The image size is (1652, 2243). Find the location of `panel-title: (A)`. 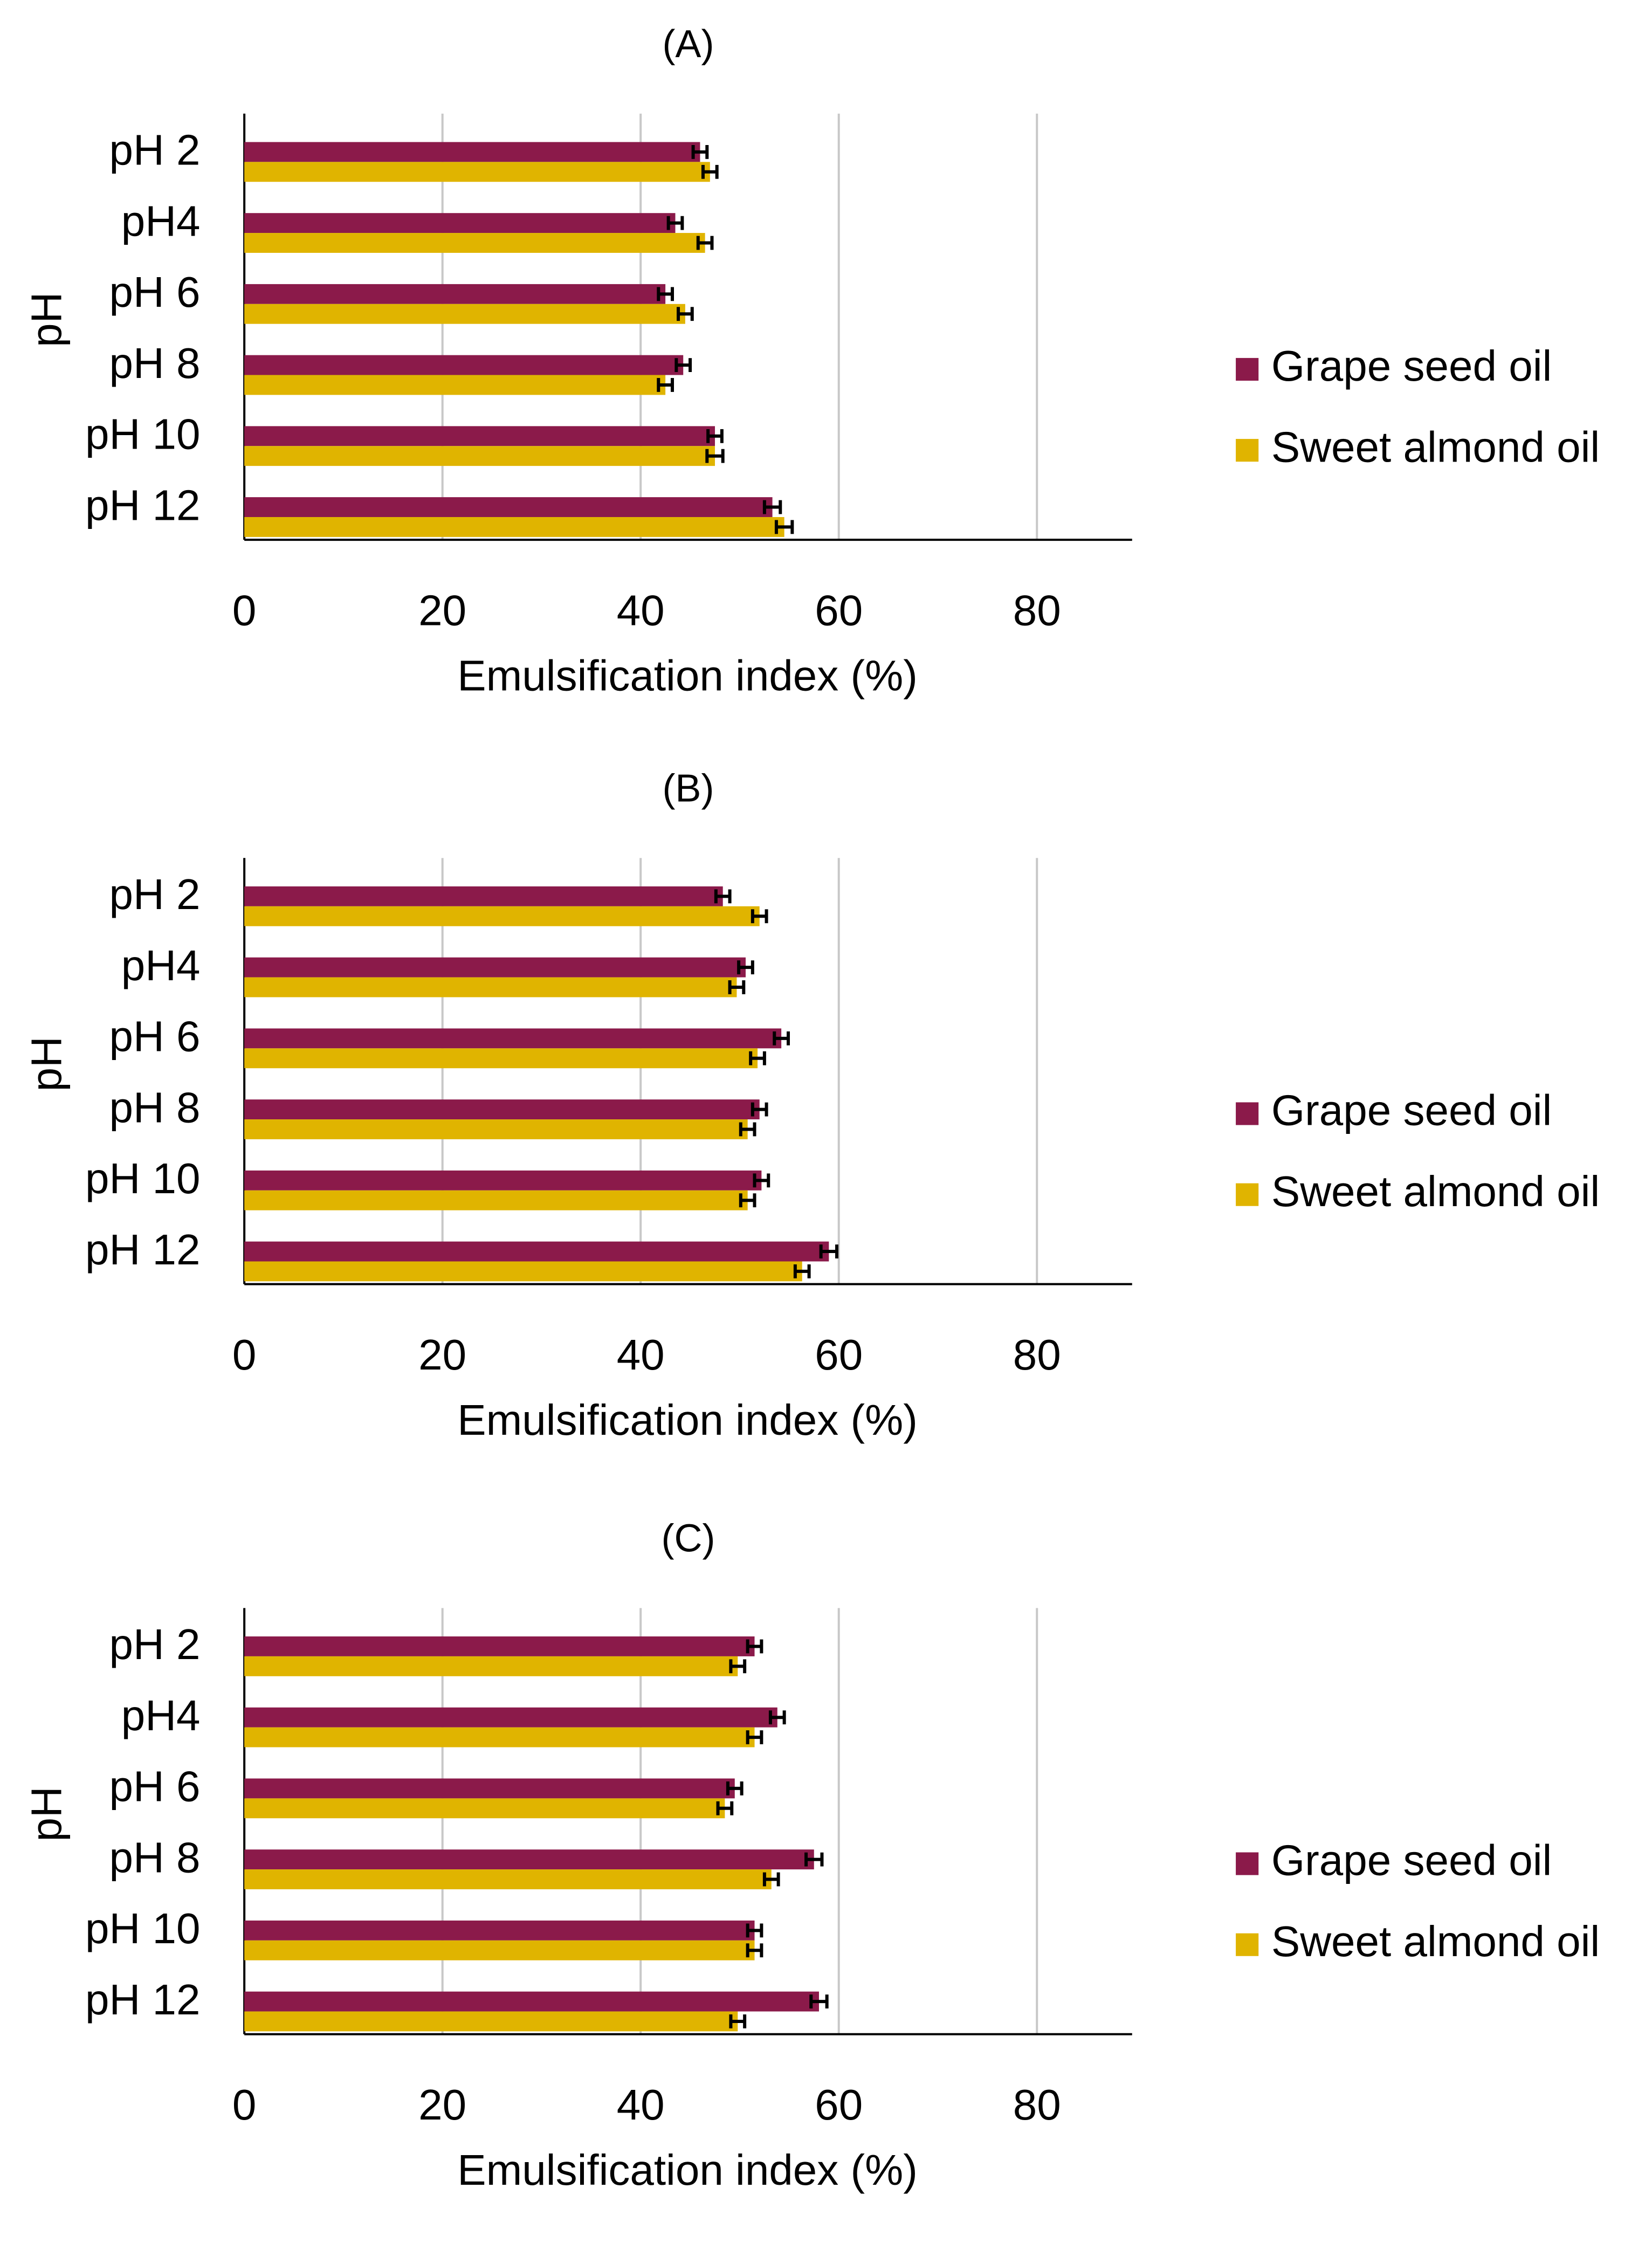

panel-title: (A) is located at coordinates (688, 45).